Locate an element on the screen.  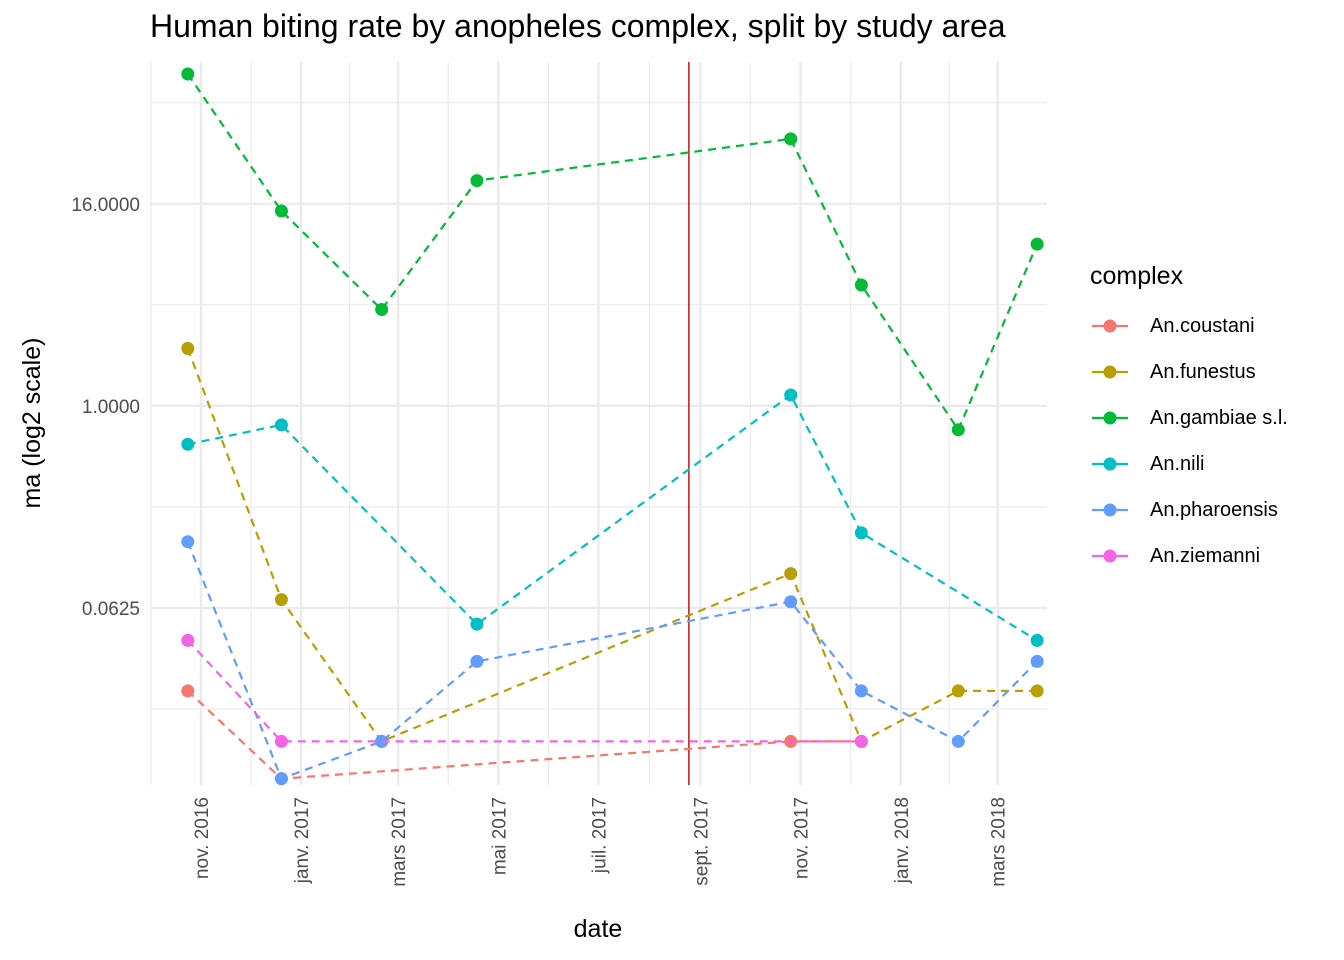
legend-label: An.coustani is located at coordinates (1202, 325).